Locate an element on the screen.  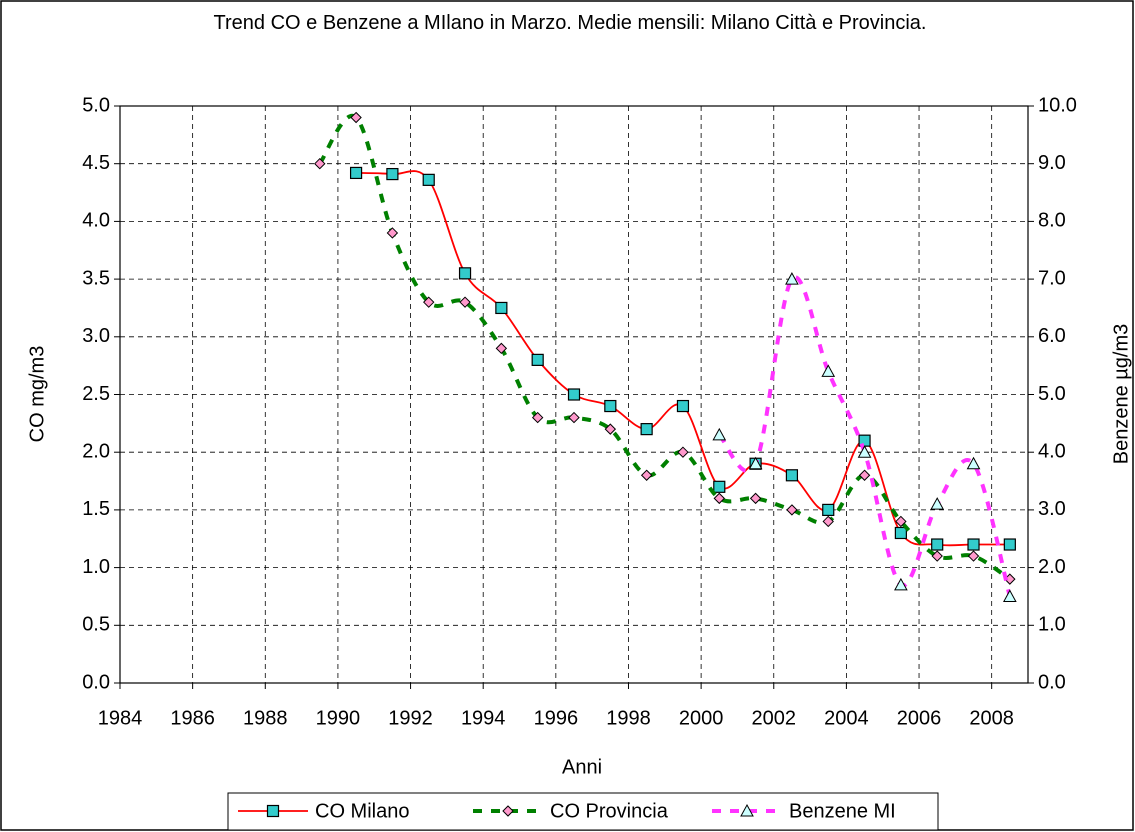
y2-tick-label: 9.0 is located at coordinates (1052, 163).